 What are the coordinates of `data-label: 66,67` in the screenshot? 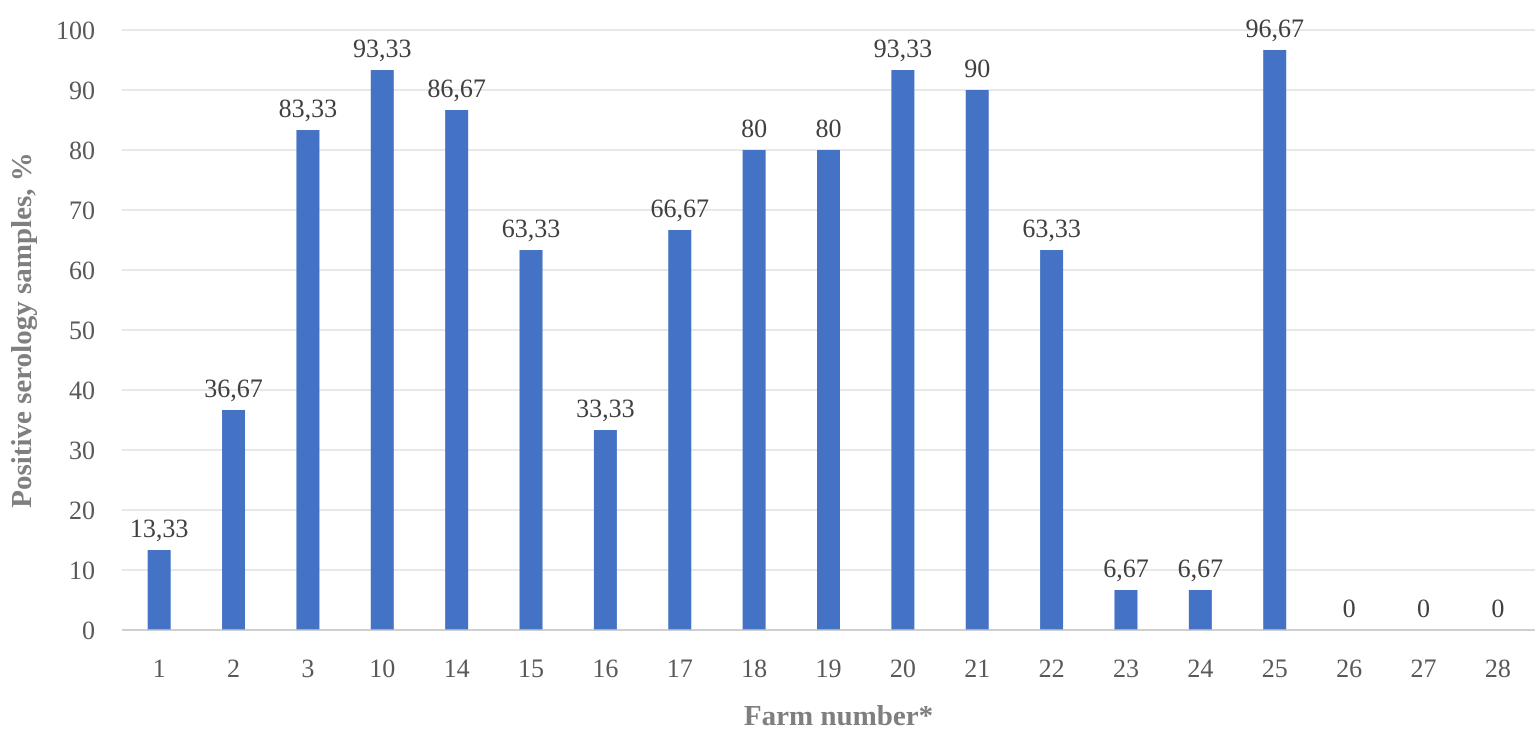 It's located at (680, 208).